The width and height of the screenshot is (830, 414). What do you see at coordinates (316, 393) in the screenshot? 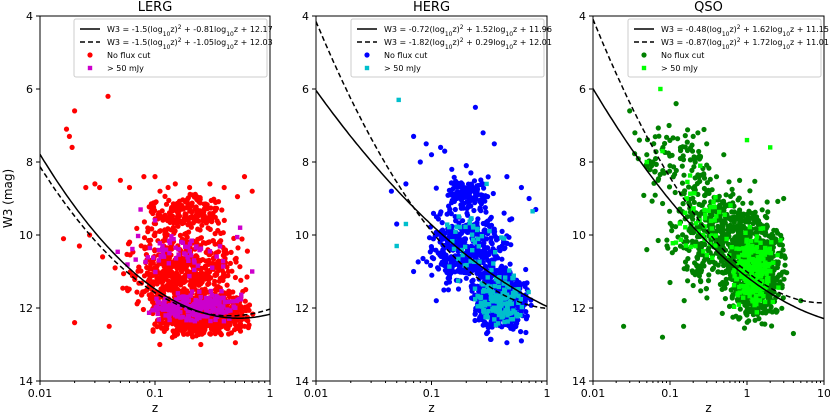
I see `x-tick-label: 0.01` at bounding box center [316, 393].